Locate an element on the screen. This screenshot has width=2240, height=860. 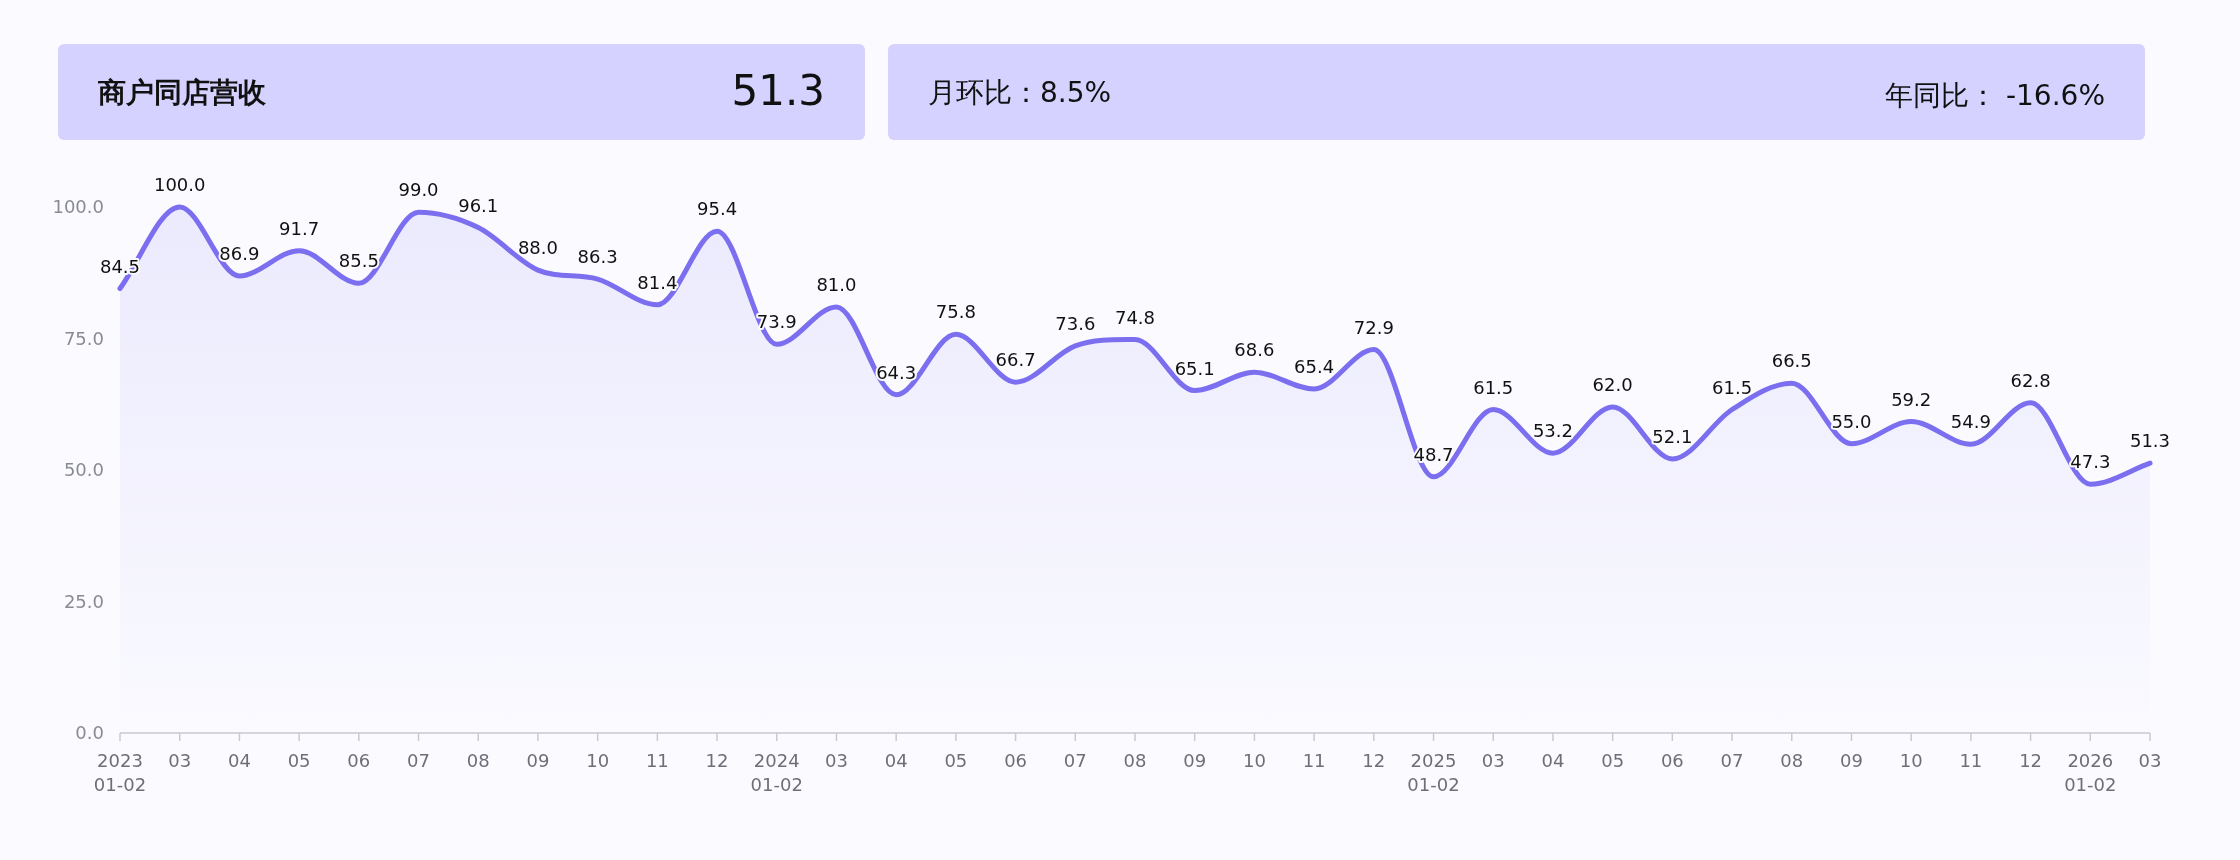
text: 54.9 is located at coordinates (1970, 422).